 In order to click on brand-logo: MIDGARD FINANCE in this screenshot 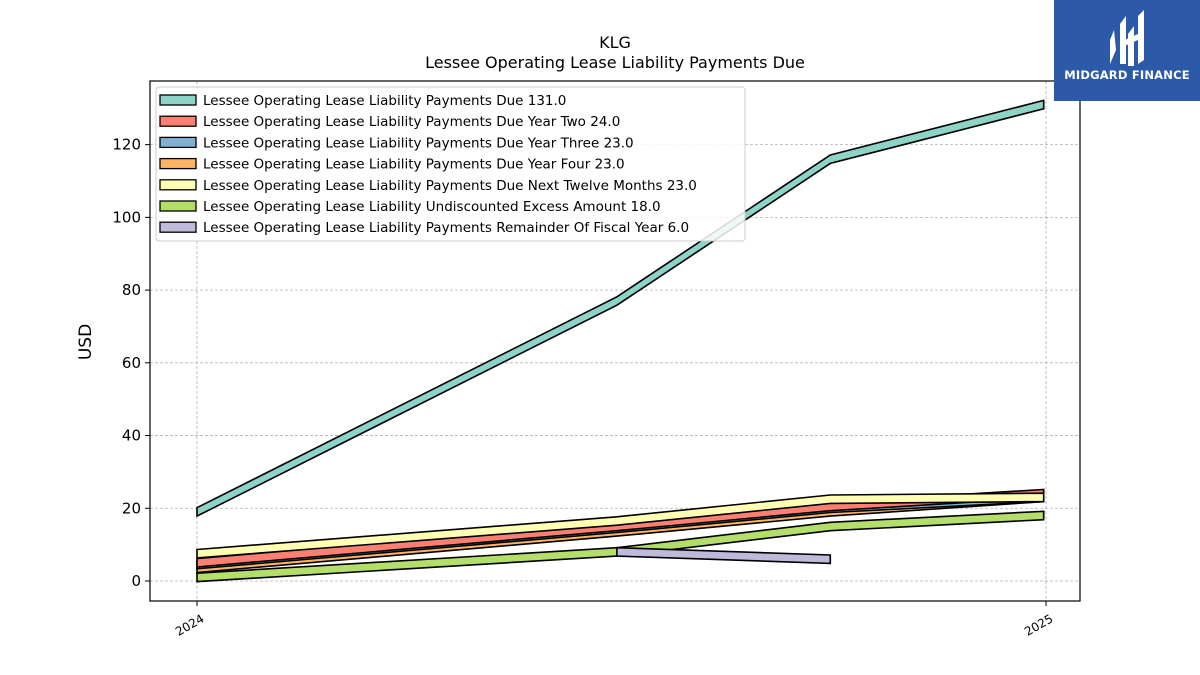, I will do `click(1127, 50)`.